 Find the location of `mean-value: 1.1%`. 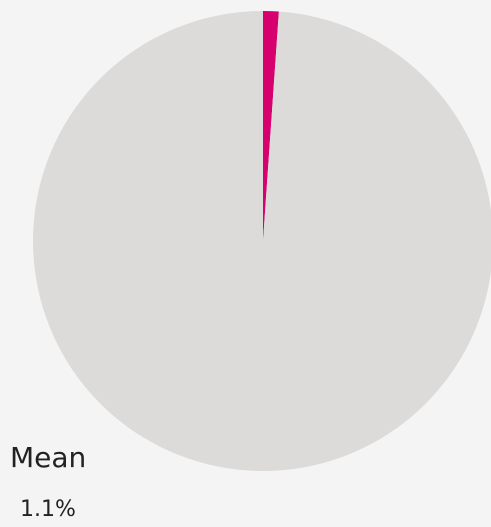

mean-value: 1.1% is located at coordinates (48, 509).